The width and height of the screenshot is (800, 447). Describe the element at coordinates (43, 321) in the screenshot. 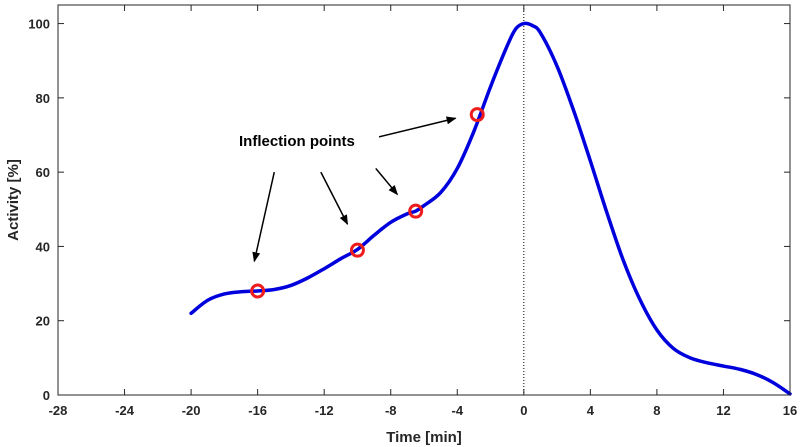

I see `y-tick-label: 20` at that location.